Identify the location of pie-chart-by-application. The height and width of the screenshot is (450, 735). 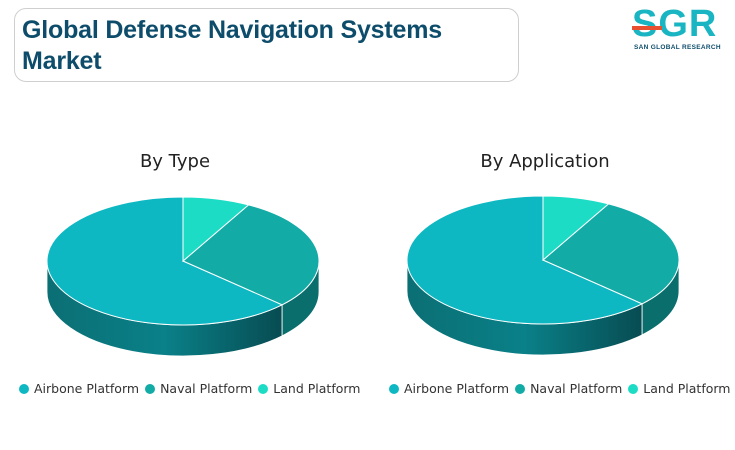
(543, 275).